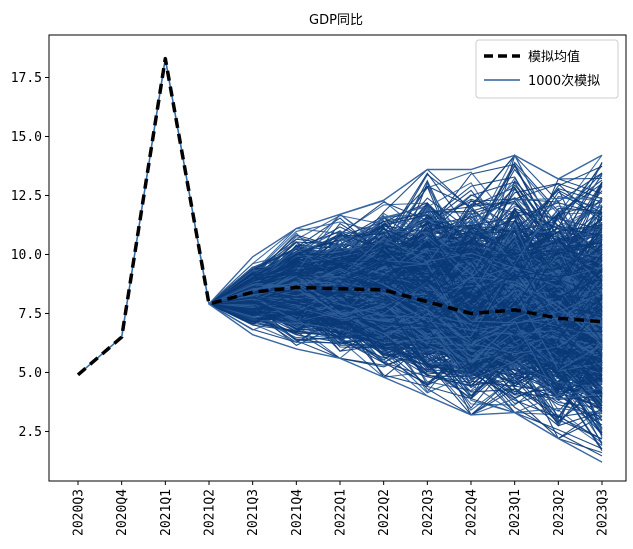 This screenshot has height=549, width=633. I want to click on legend-mean-label: 模拟均值, so click(554, 57).